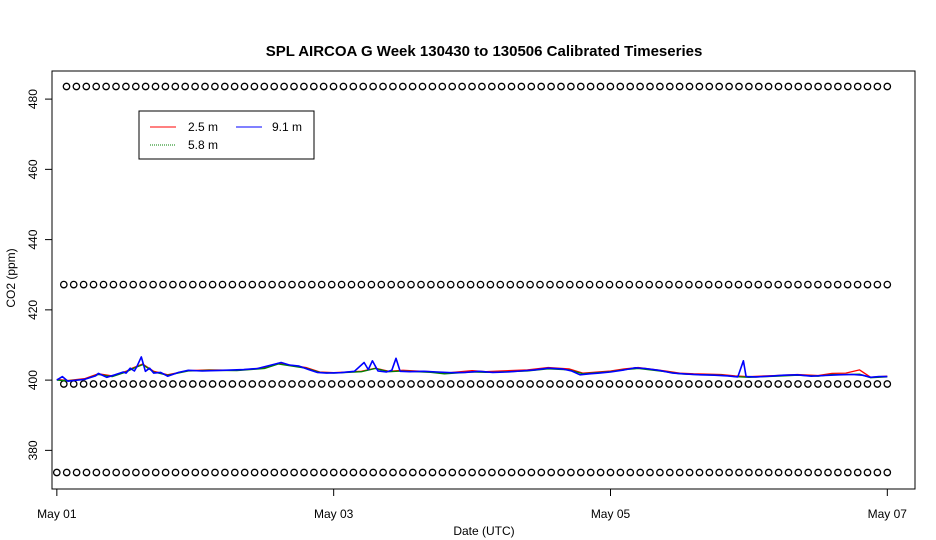 Image resolution: width=936 pixels, height=540 pixels. I want to click on series-line-9-1-m, so click(472, 369).